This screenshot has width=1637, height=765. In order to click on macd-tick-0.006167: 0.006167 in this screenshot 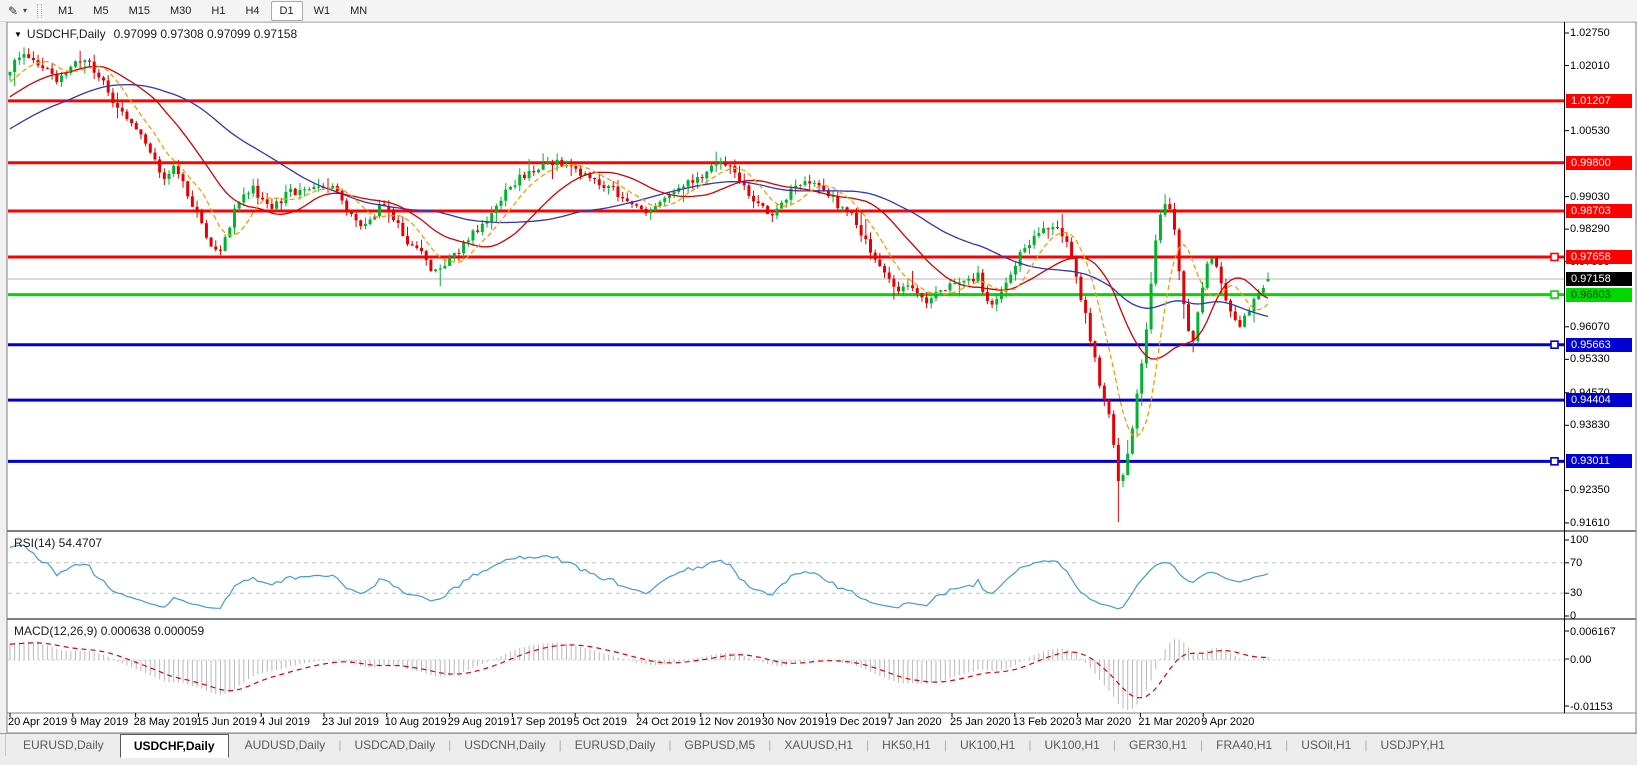, I will do `click(1593, 632)`.